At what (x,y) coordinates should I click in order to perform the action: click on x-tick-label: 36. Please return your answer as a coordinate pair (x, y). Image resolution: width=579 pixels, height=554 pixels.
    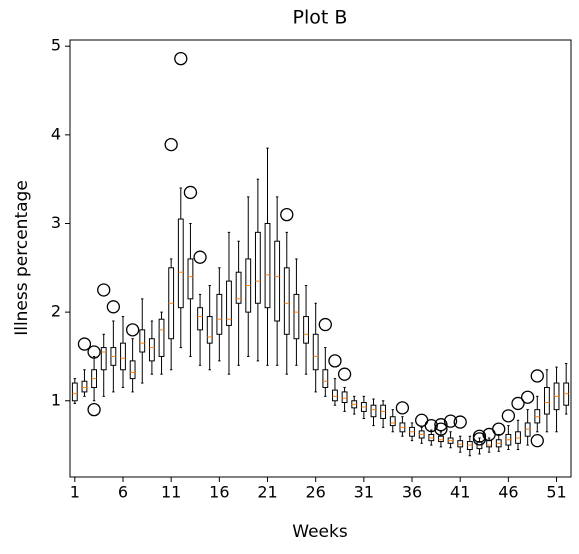
    Looking at the image, I should click on (412, 492).